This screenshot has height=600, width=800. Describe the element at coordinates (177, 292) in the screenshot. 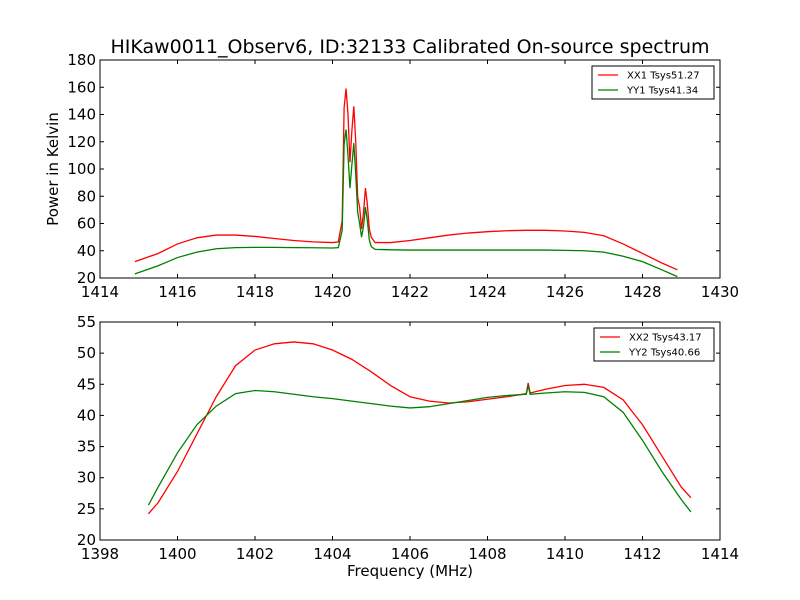

I see `x-tick-label: 1416` at that location.